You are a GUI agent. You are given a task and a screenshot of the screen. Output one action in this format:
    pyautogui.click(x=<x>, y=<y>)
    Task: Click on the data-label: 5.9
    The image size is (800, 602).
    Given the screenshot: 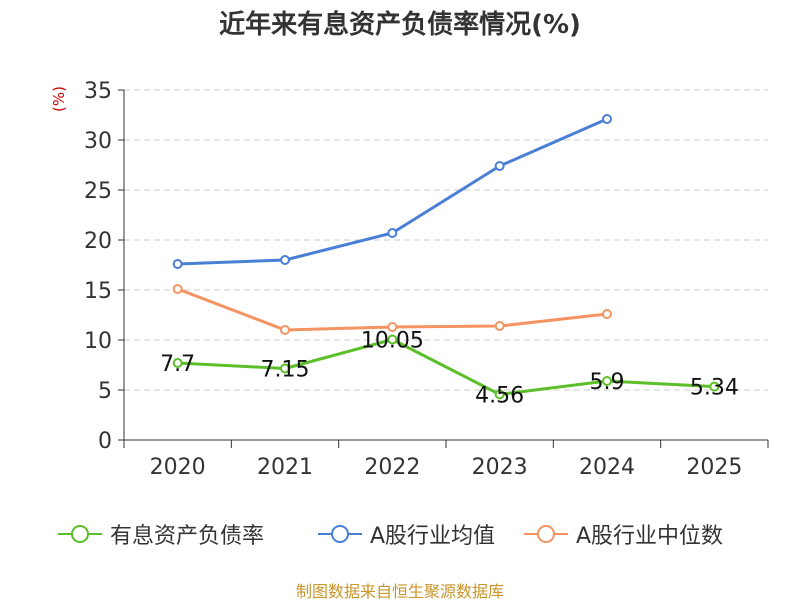 What is the action you would take?
    pyautogui.click(x=607, y=382)
    